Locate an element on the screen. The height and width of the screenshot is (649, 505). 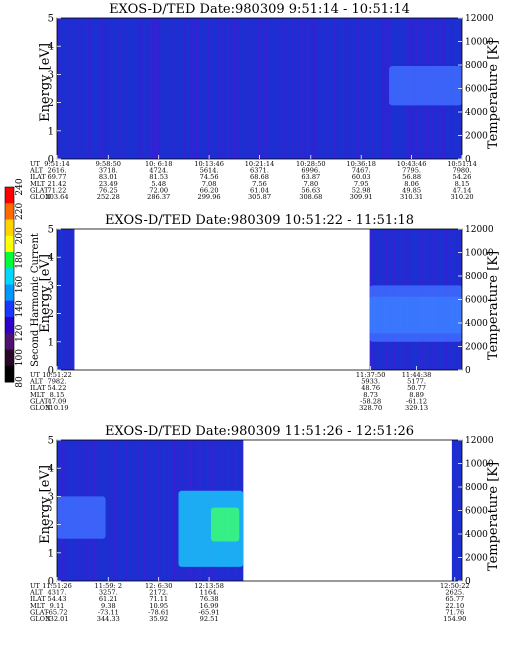
panel-1-ytick-right-label: 2000 is located at coordinates (476, 137).